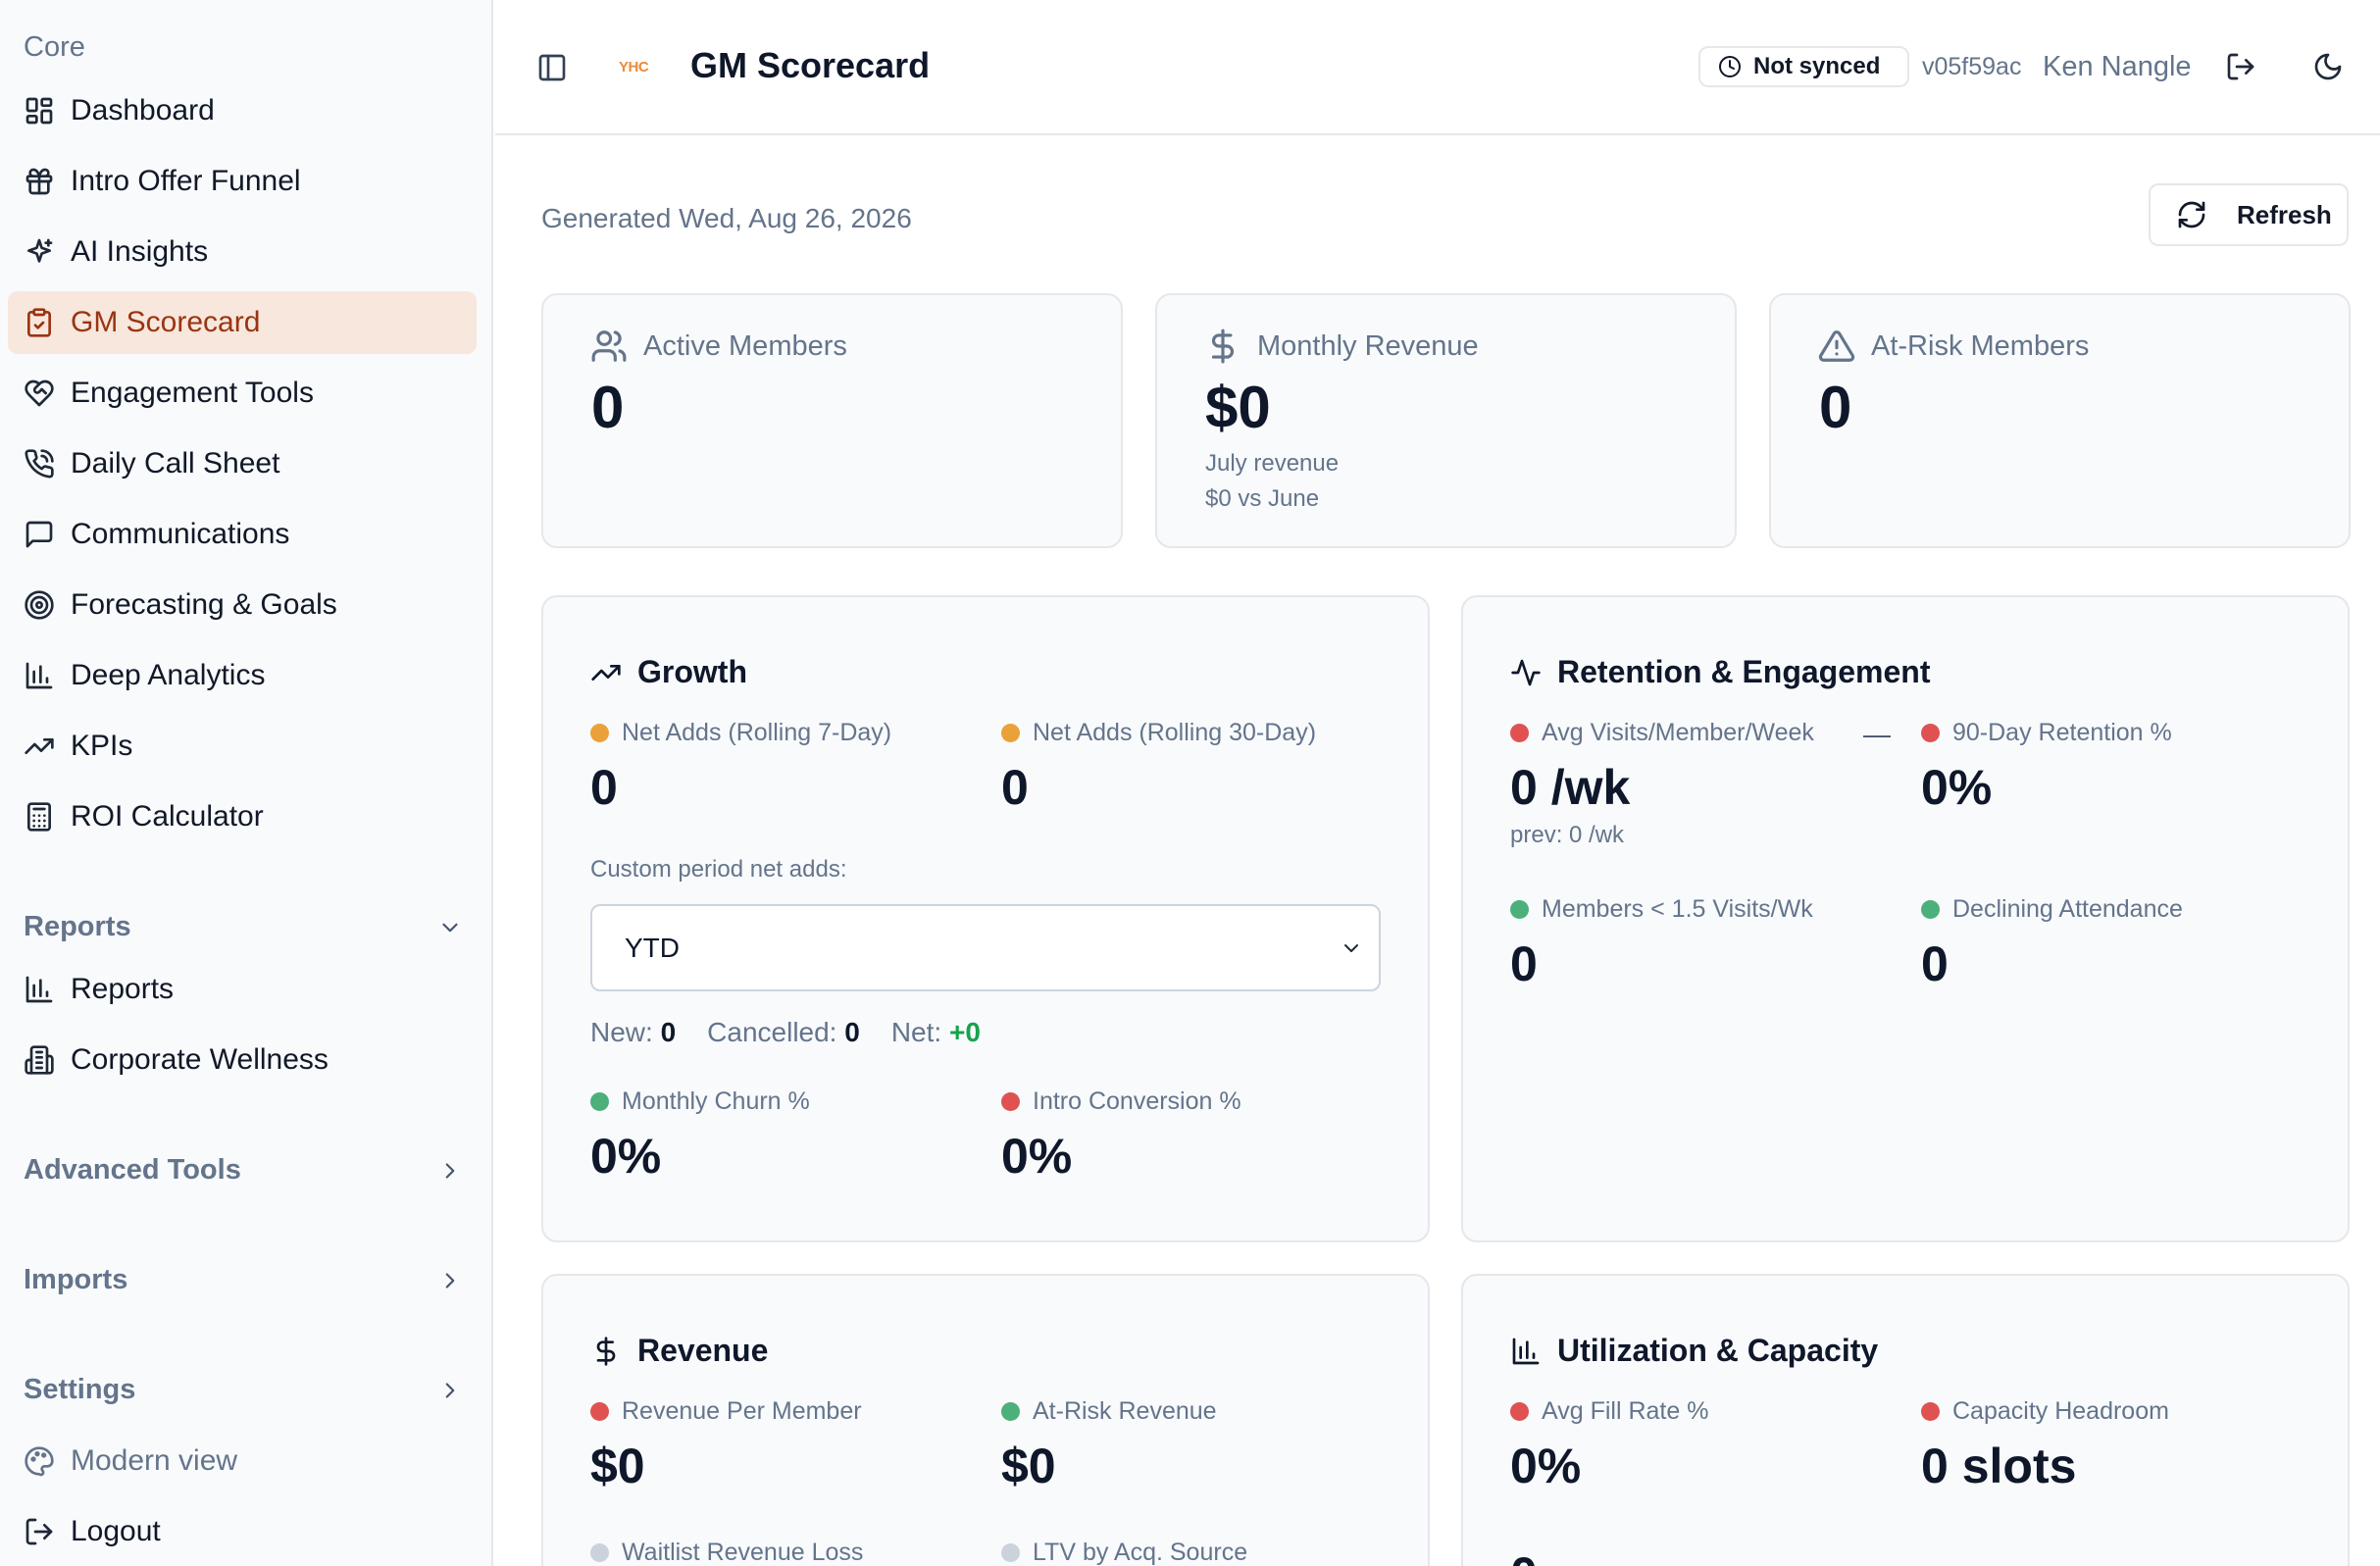 The width and height of the screenshot is (2380, 1566). I want to click on sidebar-item-gm-scorecard: GM Scorecard, so click(242, 322).